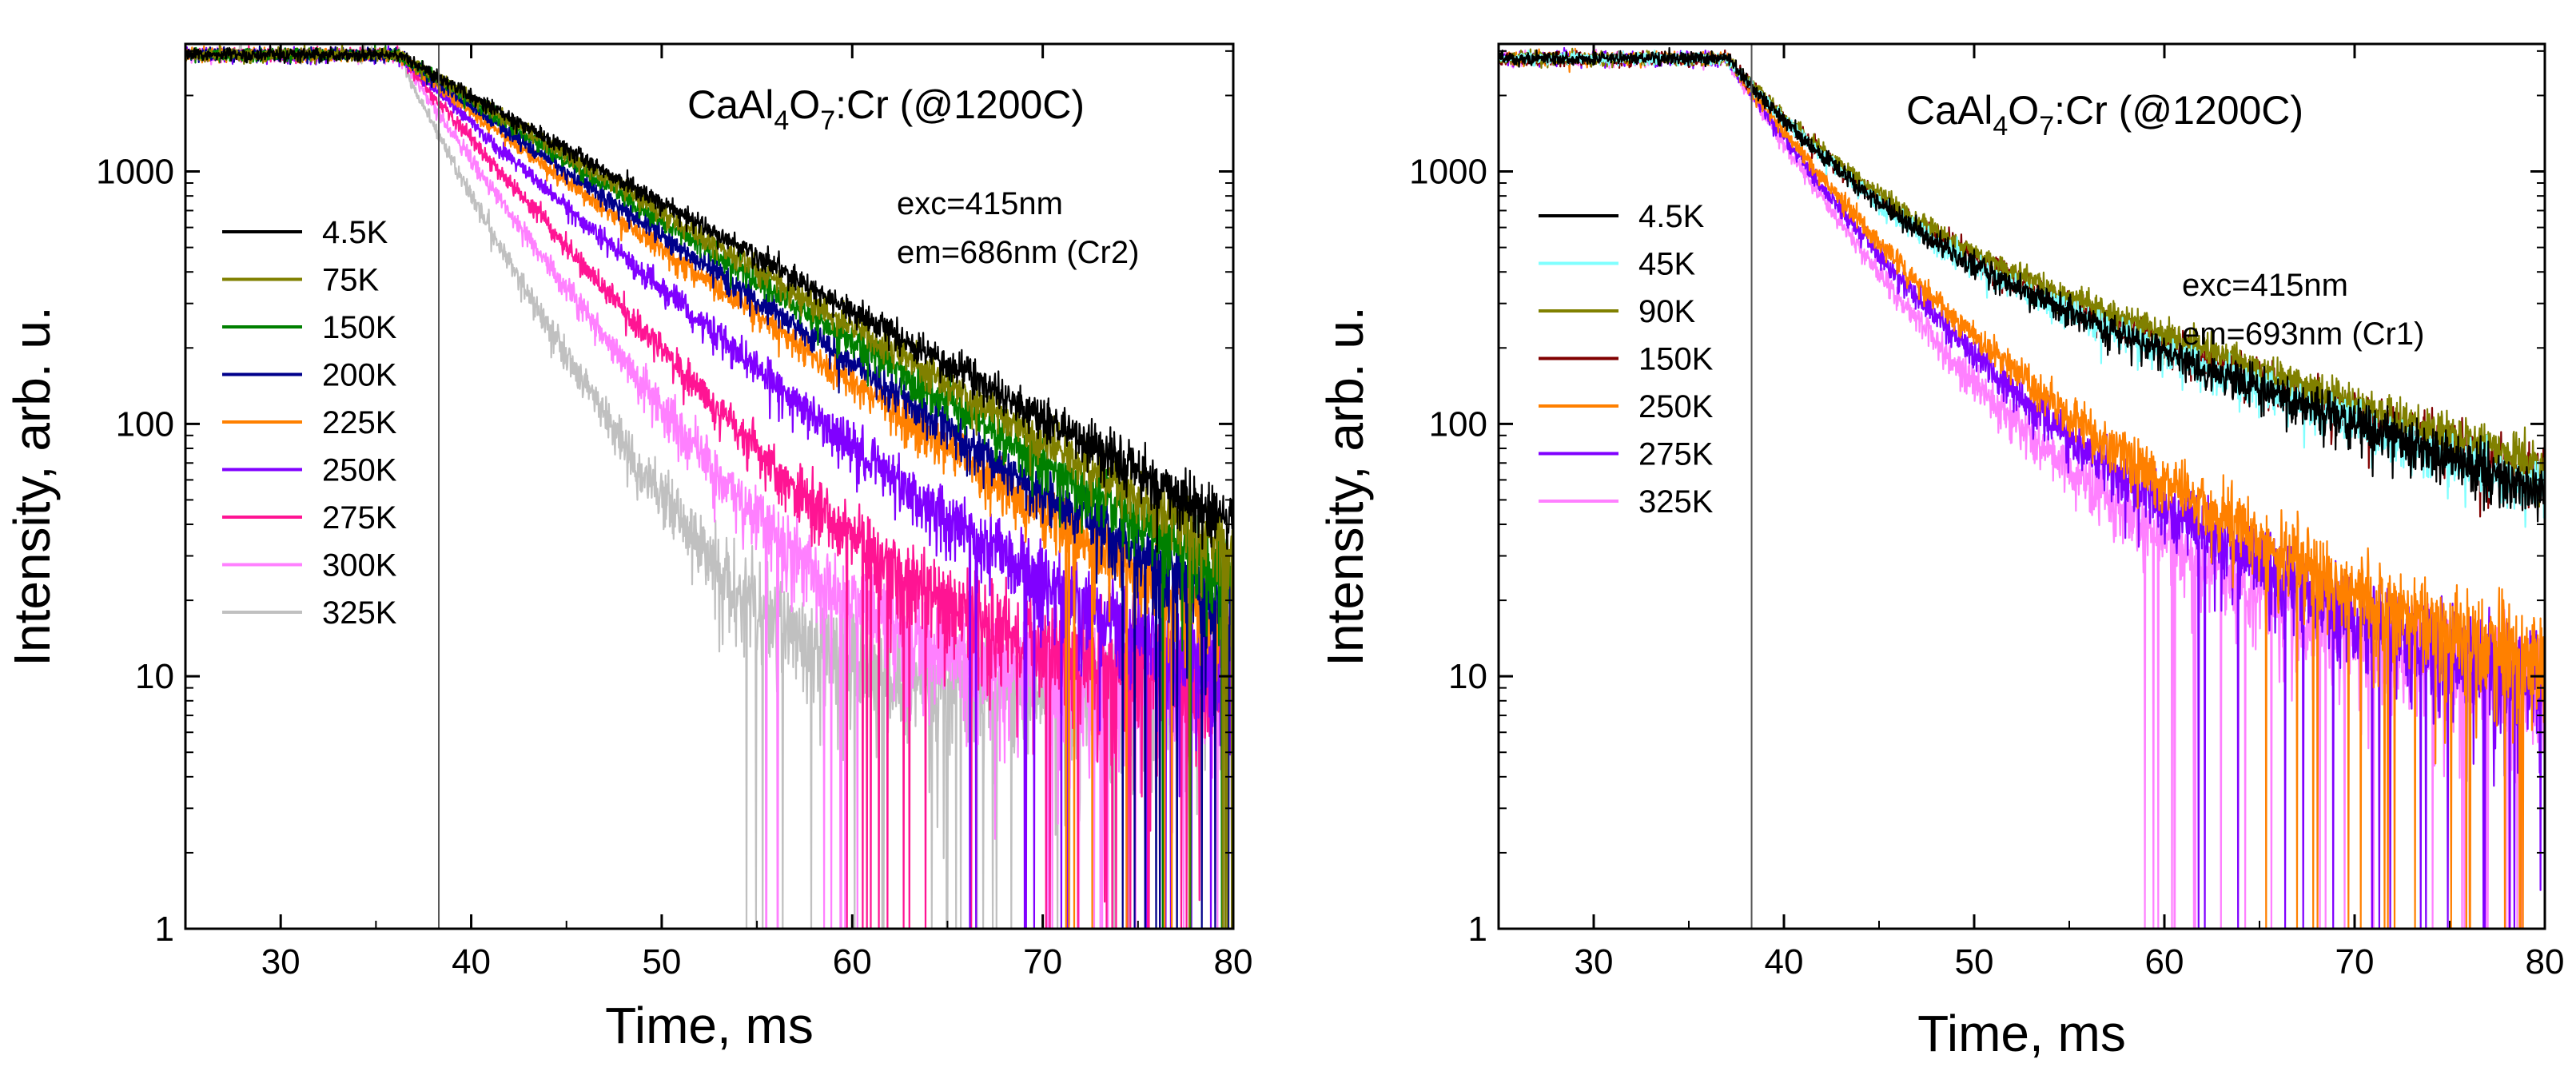 This screenshot has width=2576, height=1075. What do you see at coordinates (350, 280) in the screenshot?
I see `legend-label: 75K` at bounding box center [350, 280].